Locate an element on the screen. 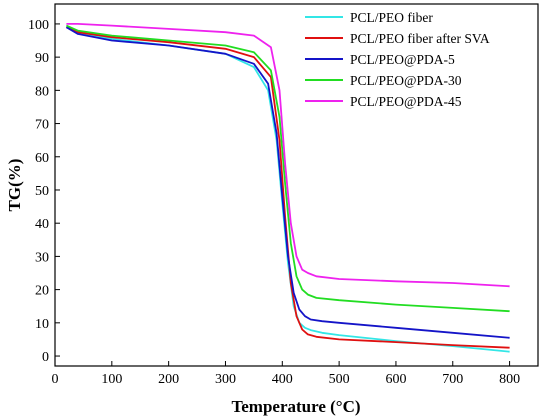  y-tick-label: 20 is located at coordinates (42, 291).